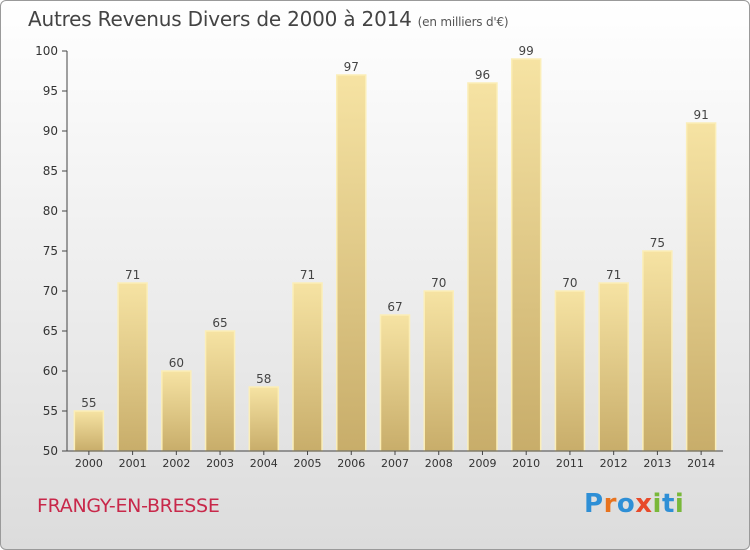 The height and width of the screenshot is (550, 750). Describe the element at coordinates (351, 67) in the screenshot. I see `bar-value-label: 97` at that location.